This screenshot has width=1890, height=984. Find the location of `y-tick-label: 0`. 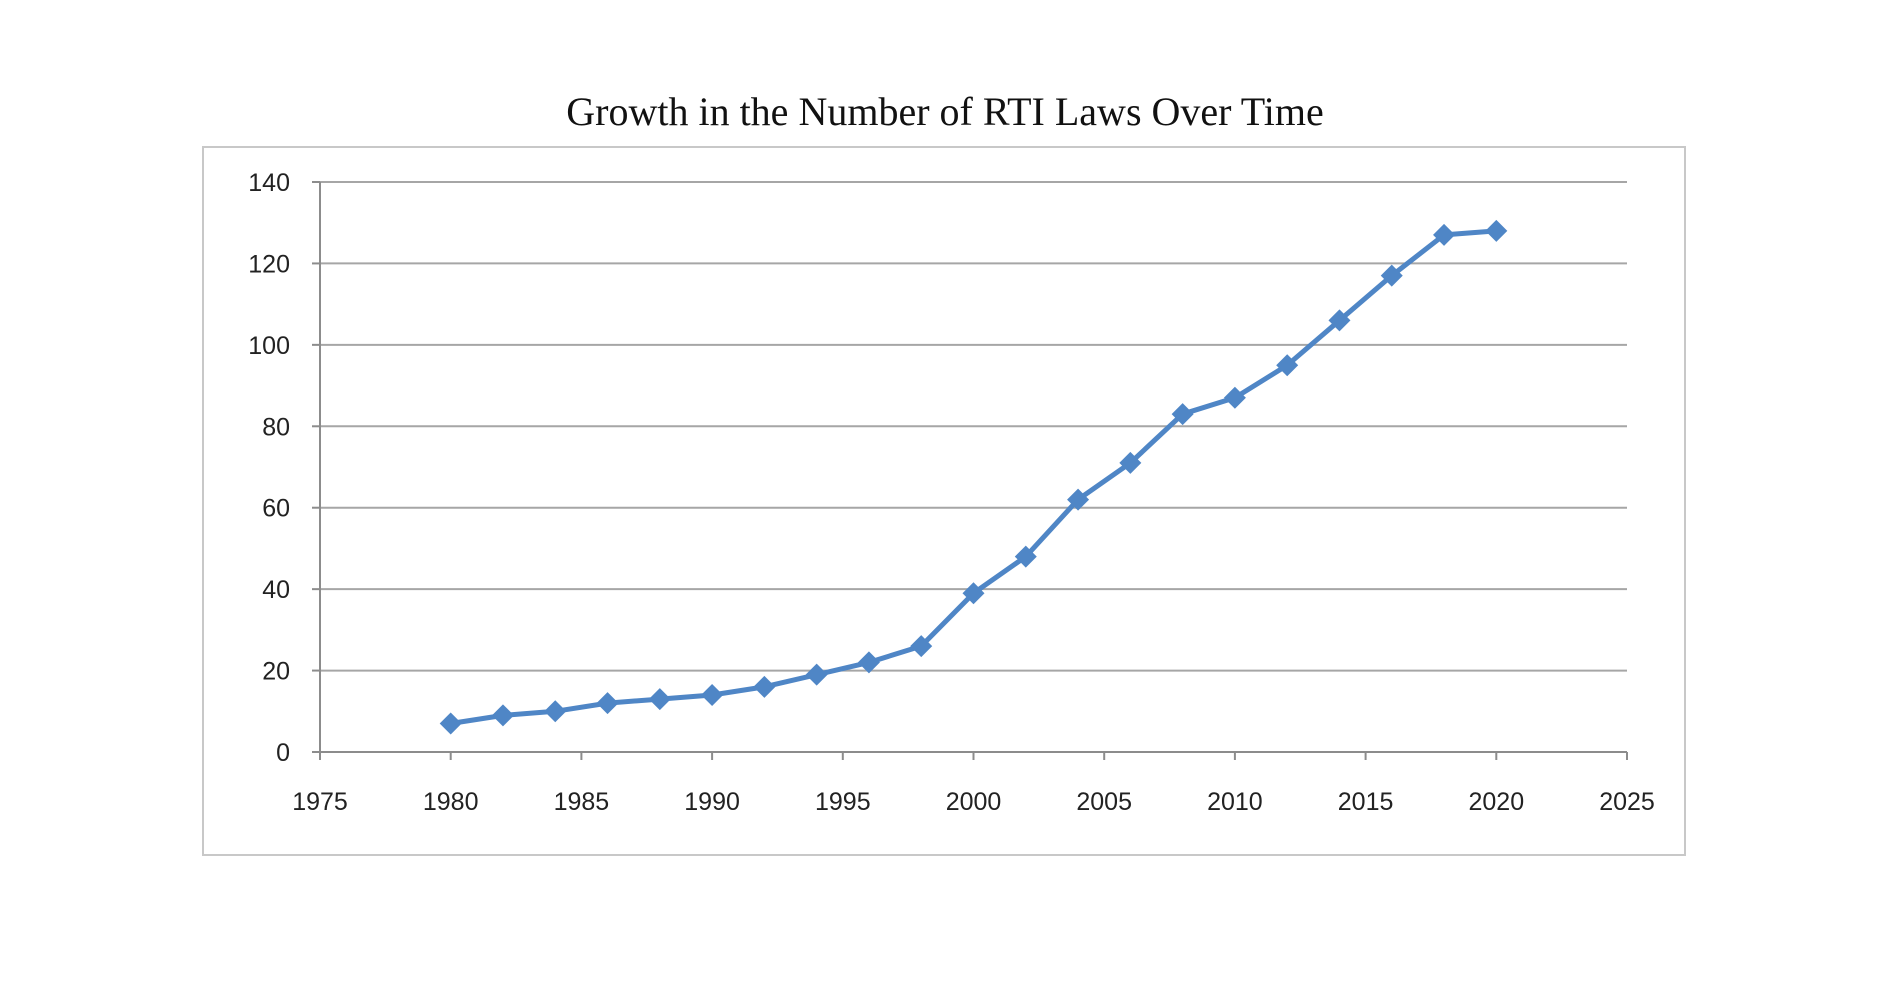

y-tick-label: 0 is located at coordinates (283, 753).